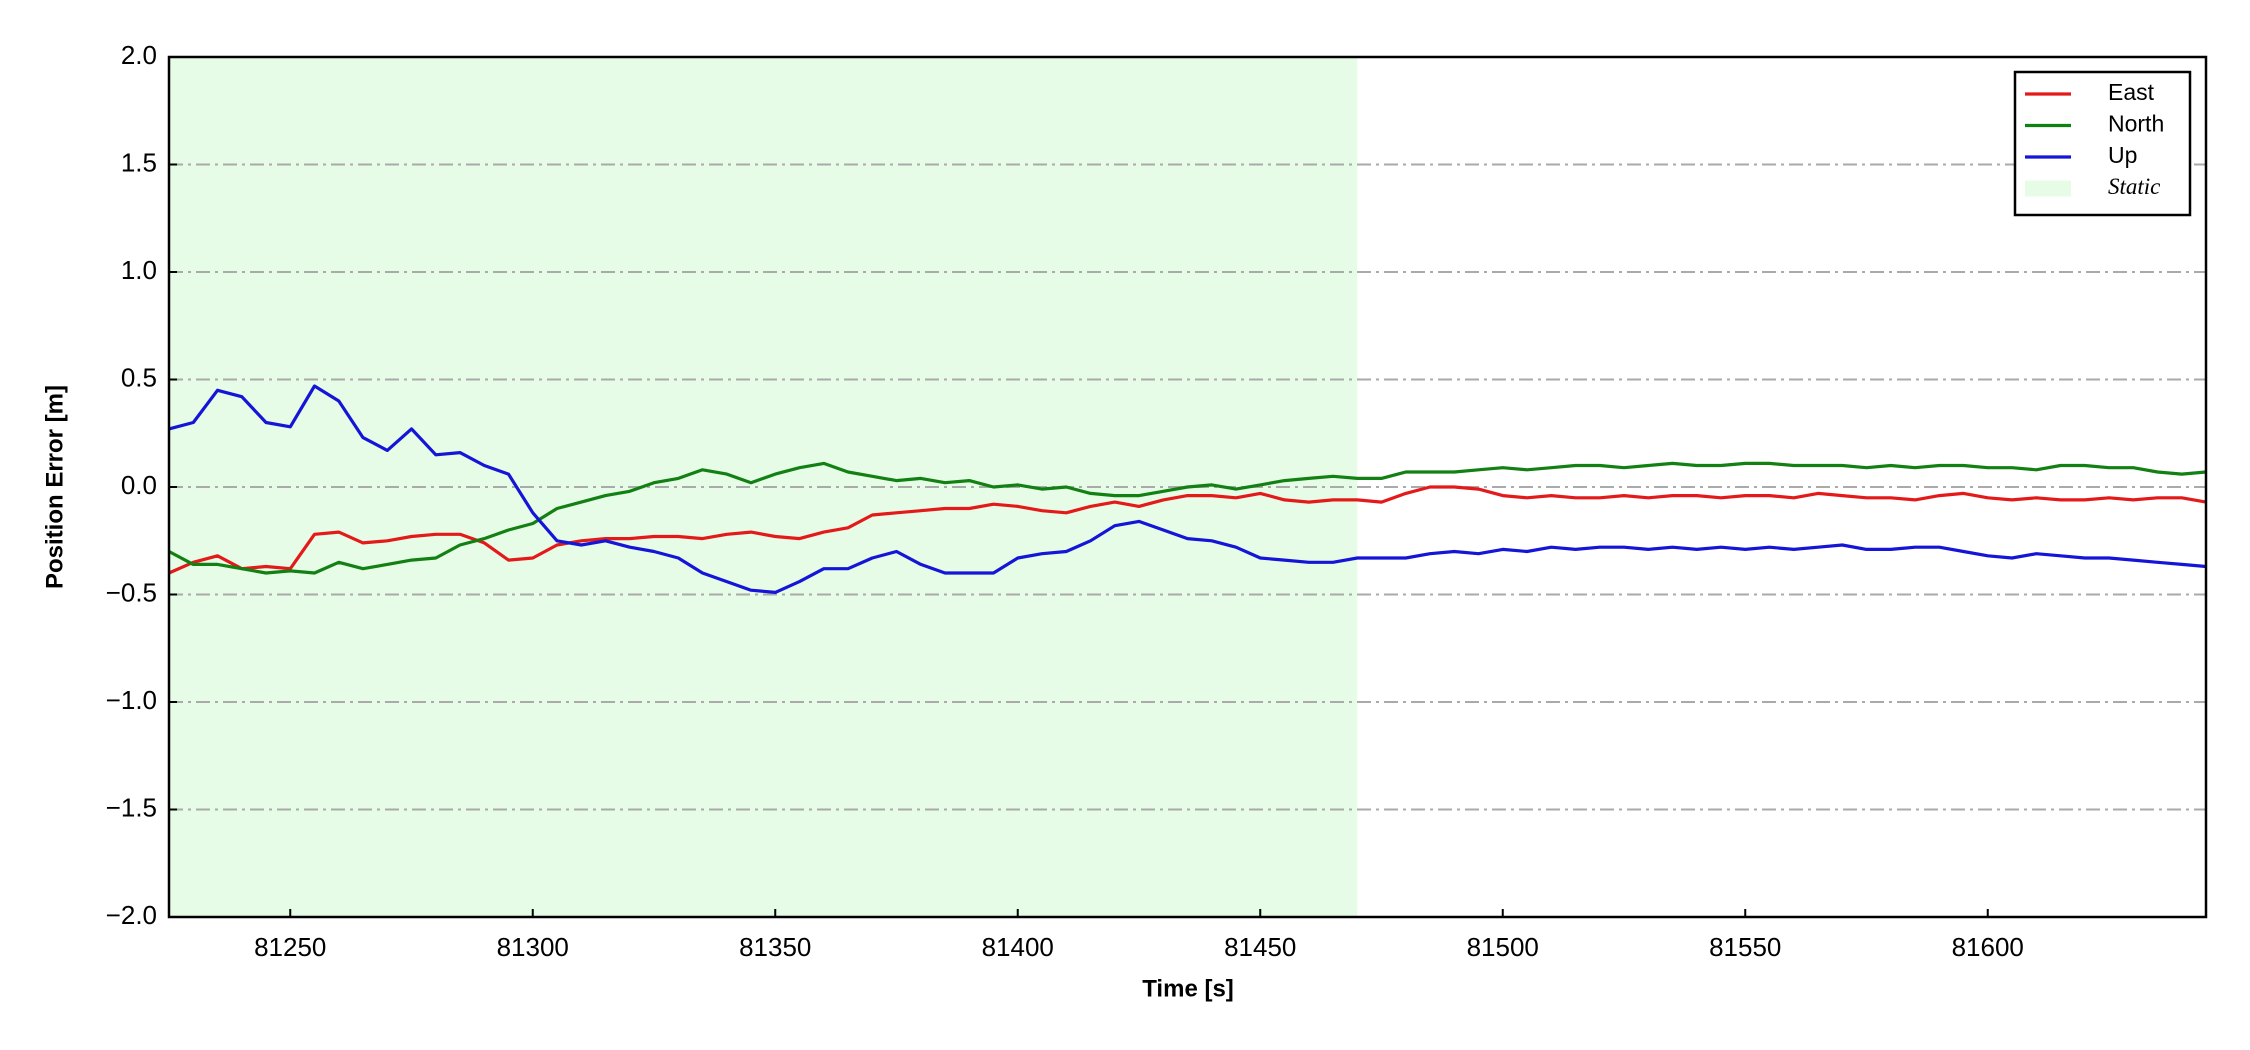 The image size is (2250, 1050). What do you see at coordinates (1188, 988) in the screenshot?
I see `x-axis-label: Time [s]` at bounding box center [1188, 988].